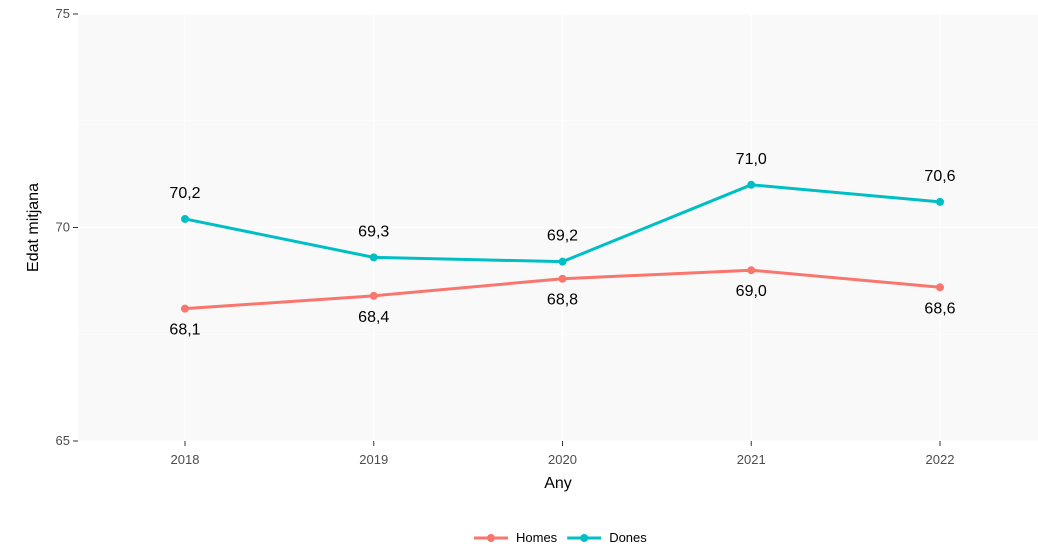  What do you see at coordinates (751, 159) in the screenshot?
I see `data-label-dones: 71,0` at bounding box center [751, 159].